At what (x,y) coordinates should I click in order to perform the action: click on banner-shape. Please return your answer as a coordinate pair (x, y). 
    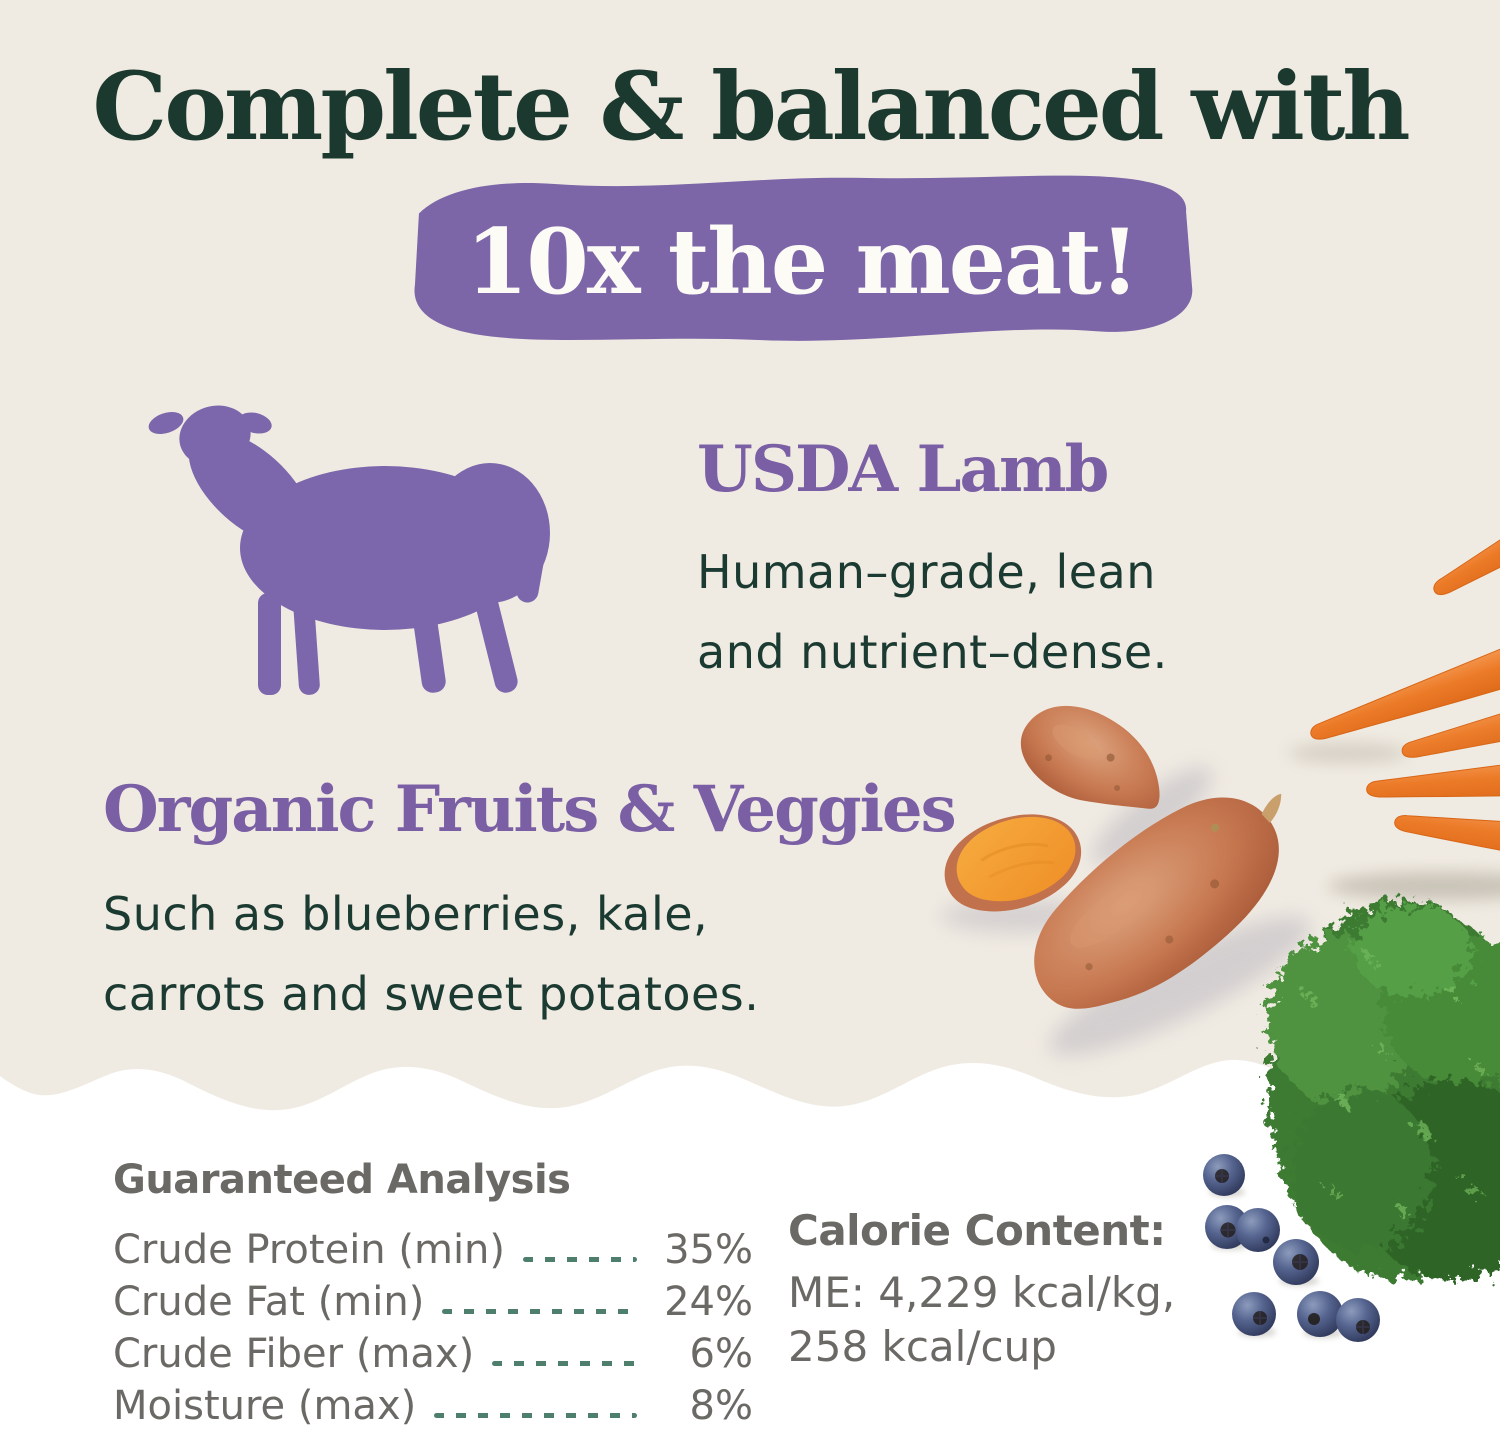
    Looking at the image, I should click on (803, 258).